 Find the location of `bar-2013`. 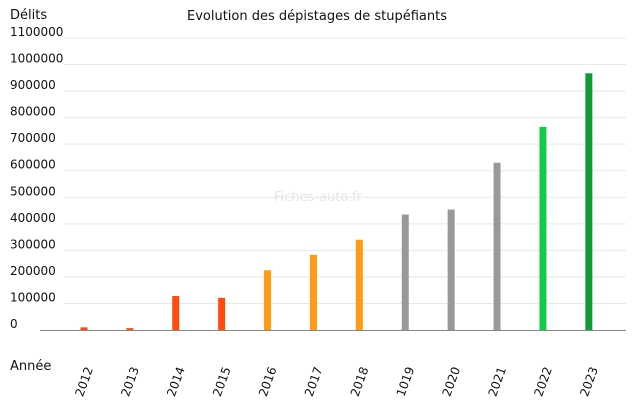

bar-2013 is located at coordinates (130, 329).